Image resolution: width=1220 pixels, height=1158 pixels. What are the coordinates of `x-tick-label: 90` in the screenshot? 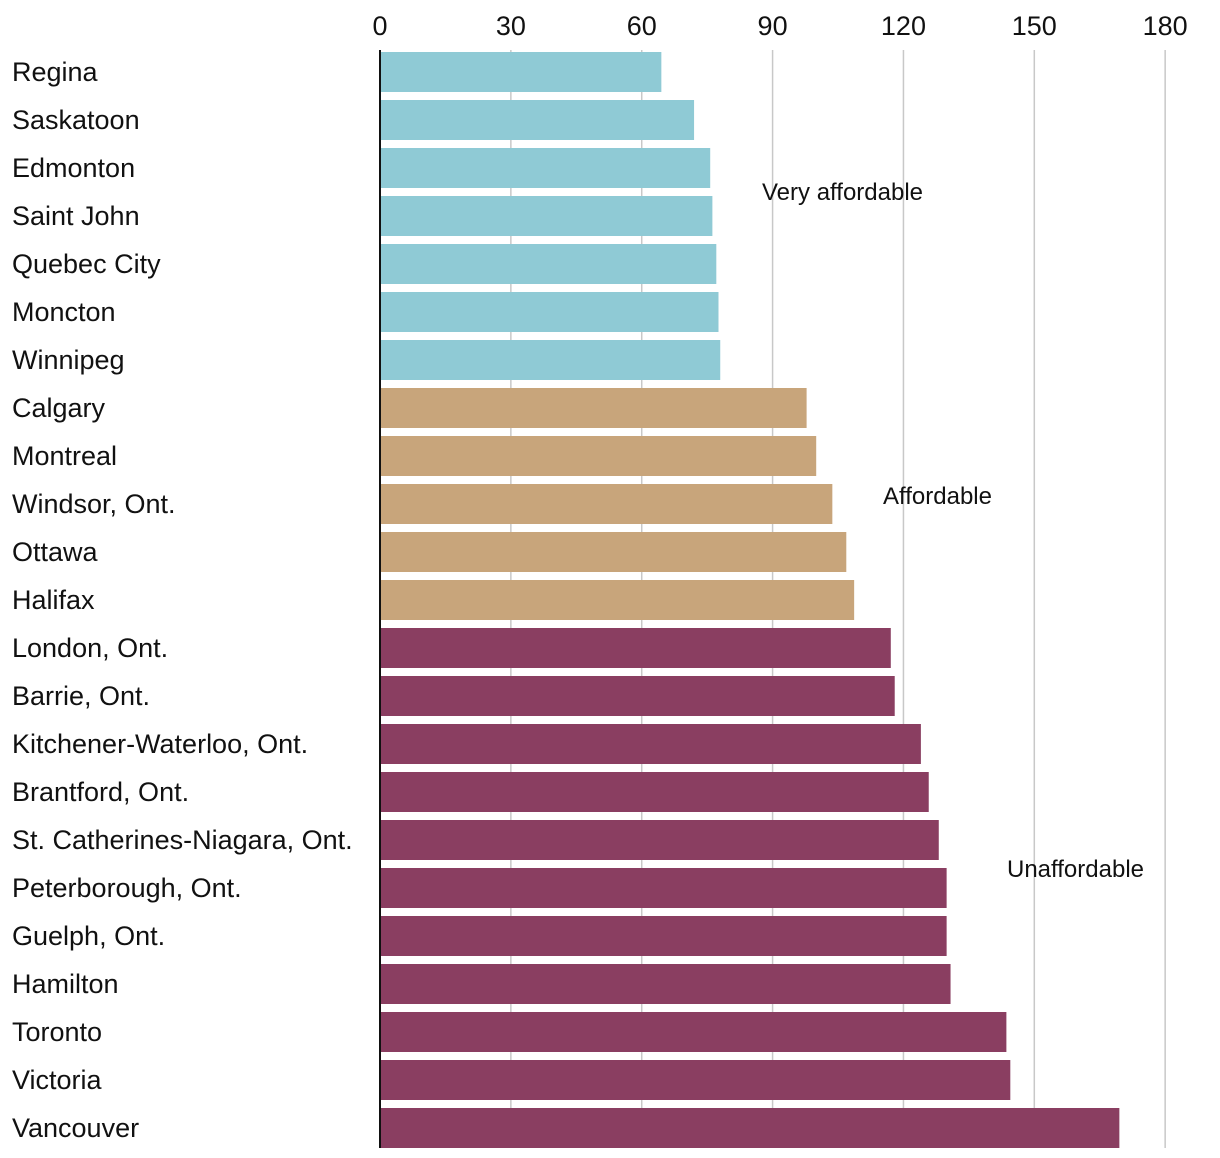 It's located at (773, 26).